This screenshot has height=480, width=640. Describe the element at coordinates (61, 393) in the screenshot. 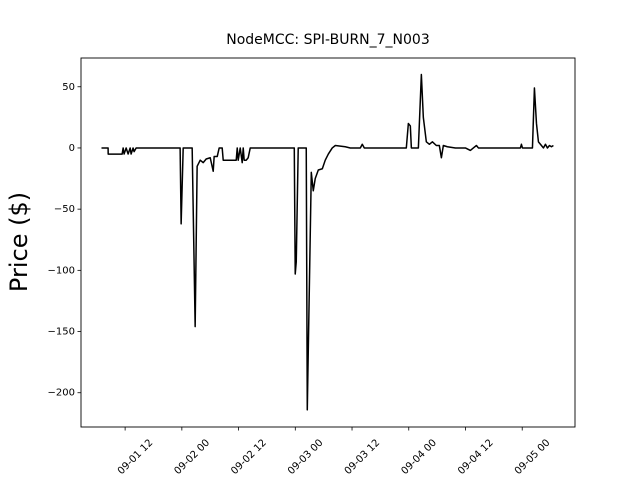

I see `y-tick-label: −200` at that location.